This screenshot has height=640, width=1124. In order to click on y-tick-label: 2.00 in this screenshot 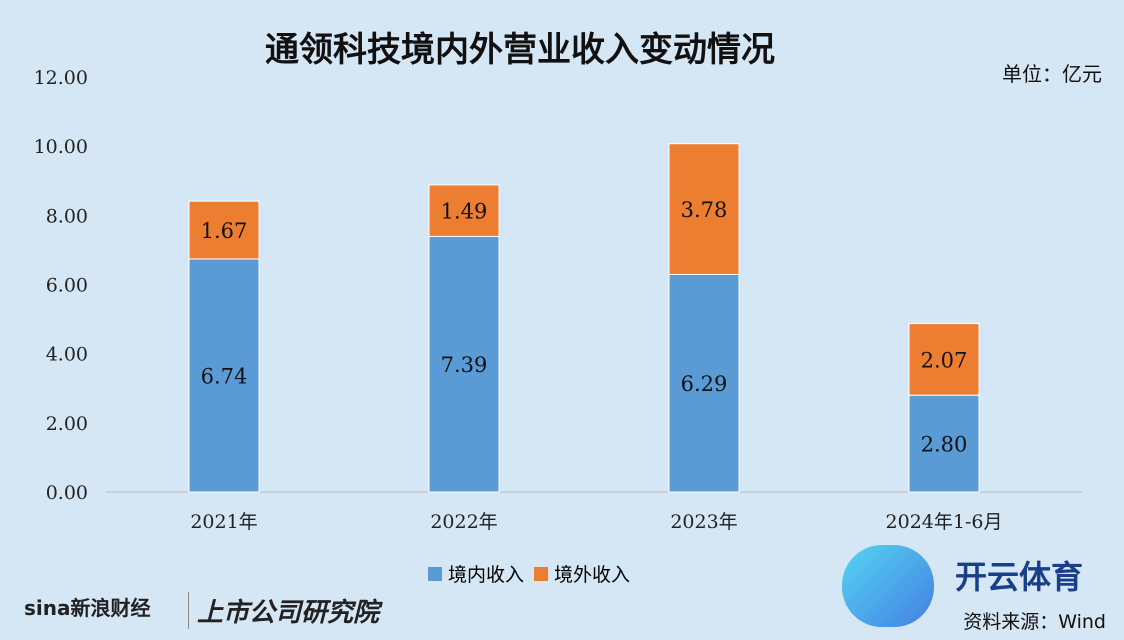, I will do `click(67, 424)`.